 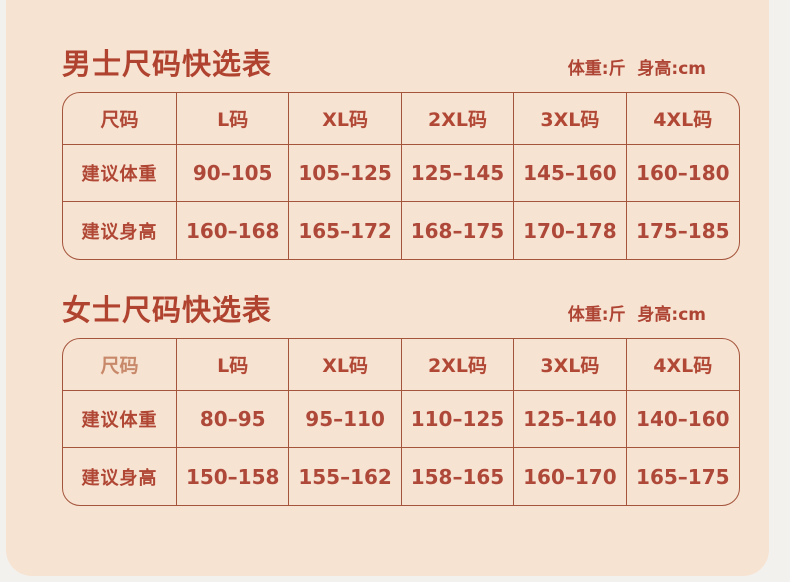 I want to click on mens-header-cell-size: 尺码, so click(x=120, y=119).